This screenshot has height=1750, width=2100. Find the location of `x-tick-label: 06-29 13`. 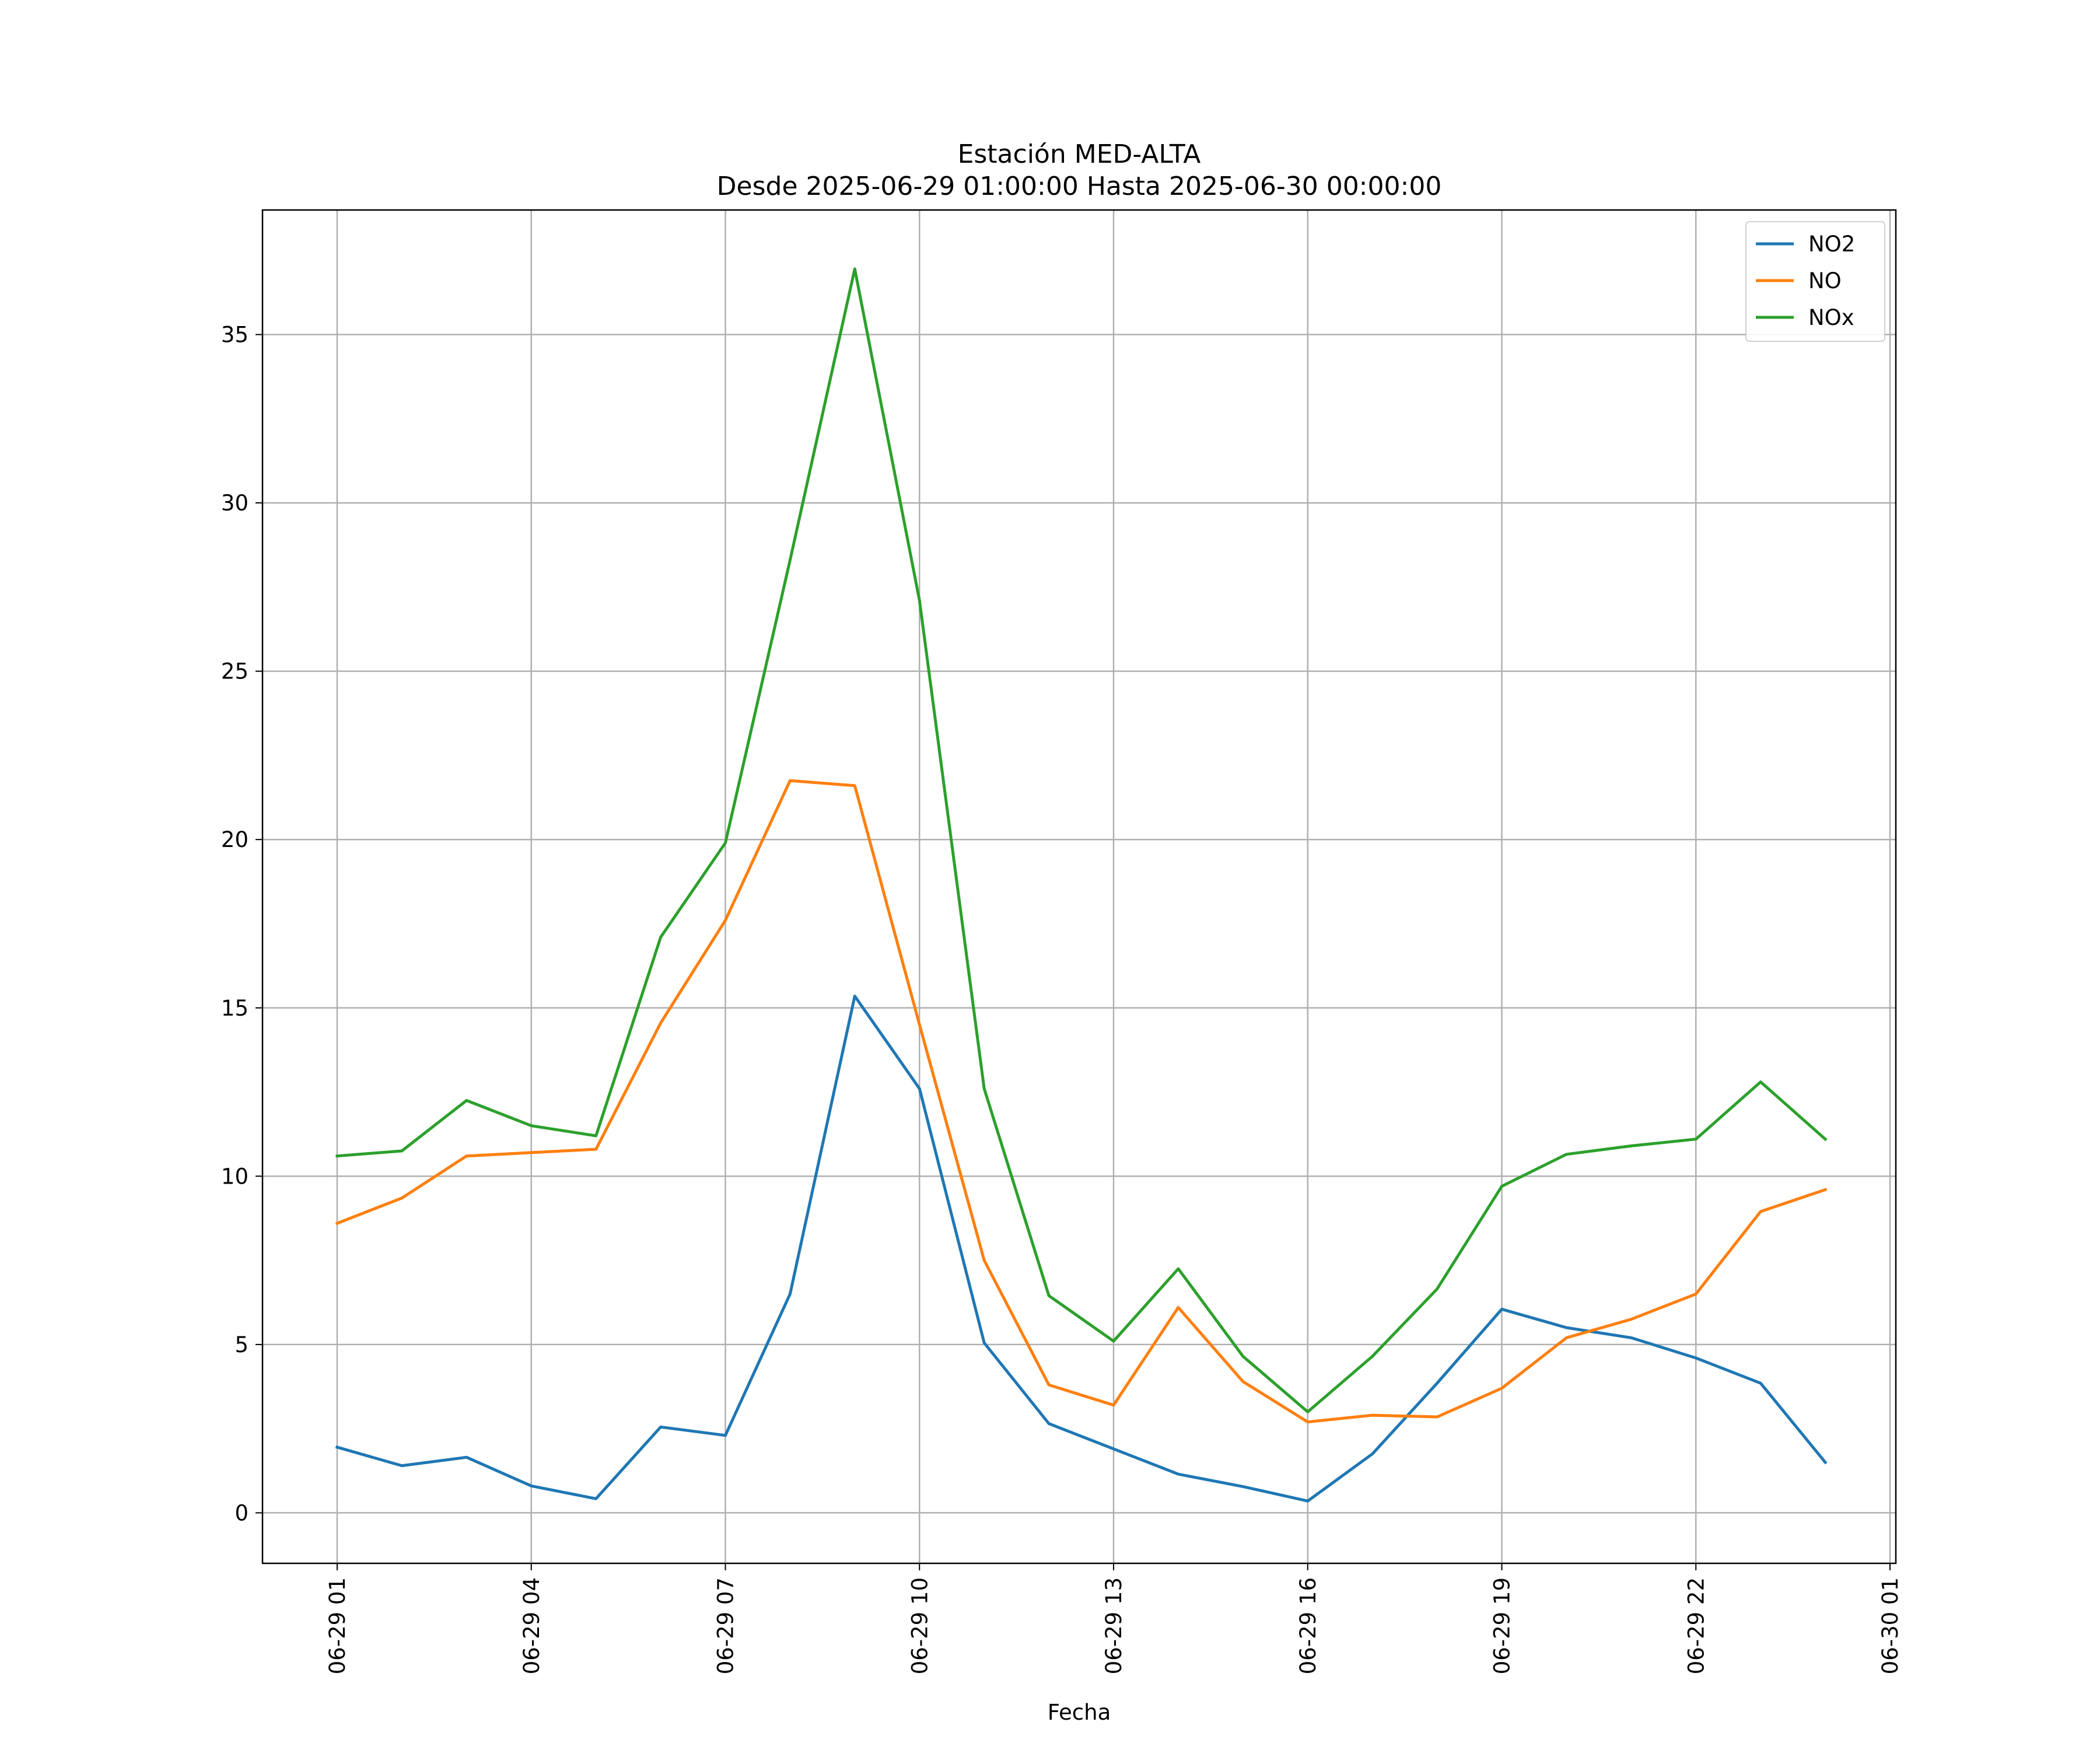

x-tick-label: 06-29 13 is located at coordinates (1113, 1625).